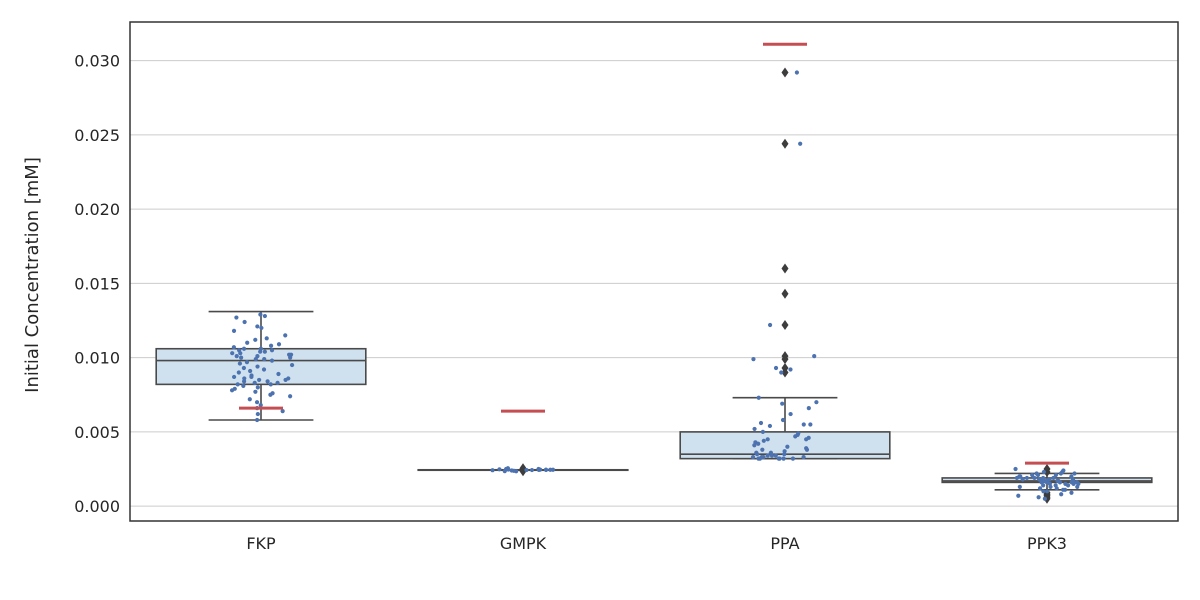 This screenshot has height=600, width=1200. I want to click on y-tick-label: 0.020, so click(97, 209).